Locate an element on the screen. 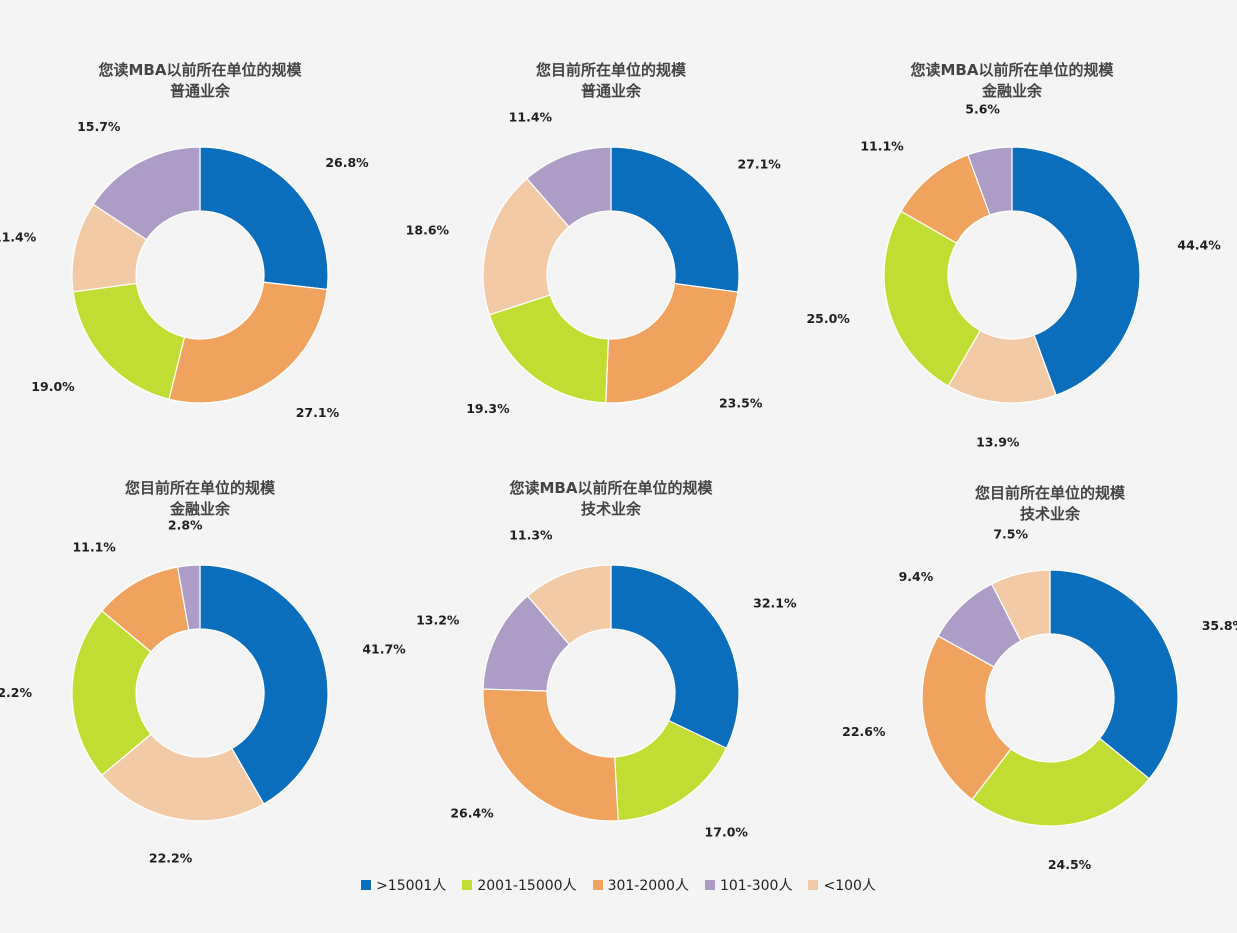 This screenshot has width=1237, height=933. data-label: 18.6% is located at coordinates (428, 229).